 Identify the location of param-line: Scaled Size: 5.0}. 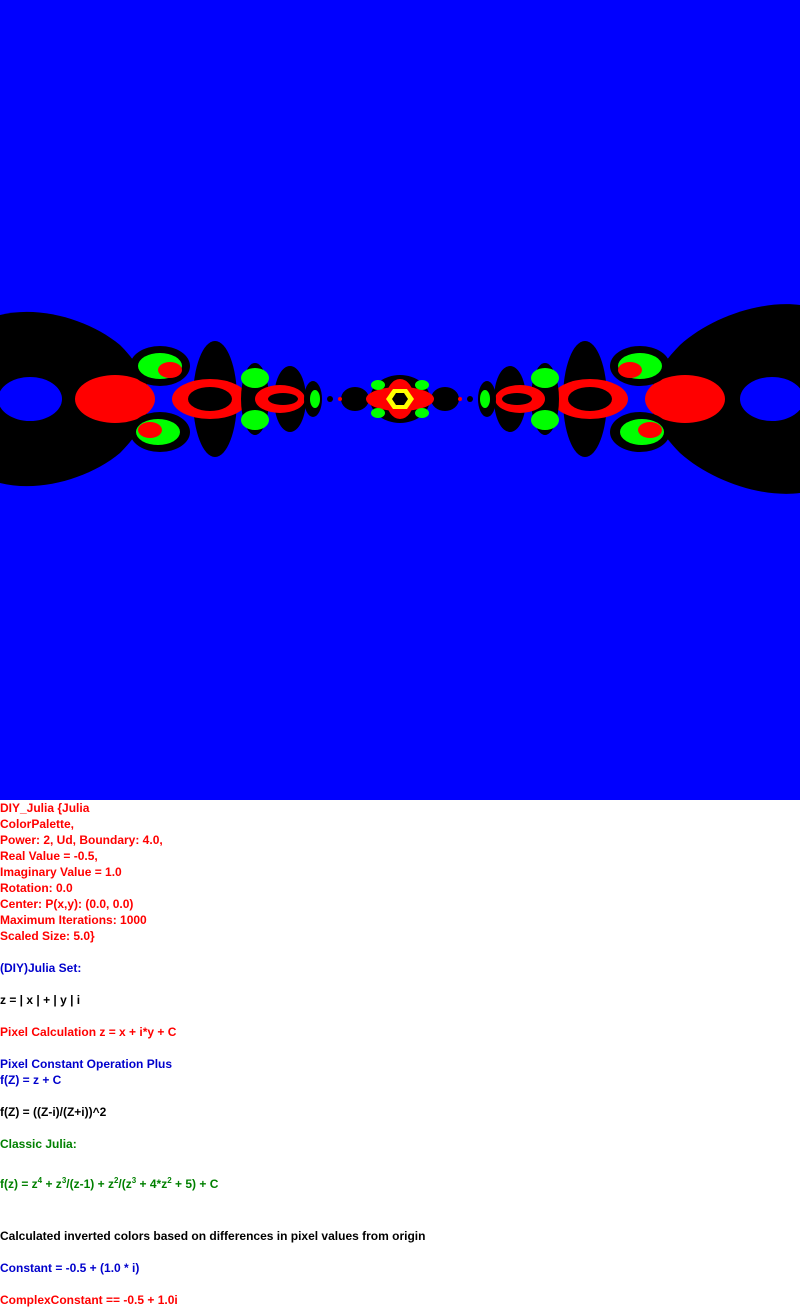
(47, 936).